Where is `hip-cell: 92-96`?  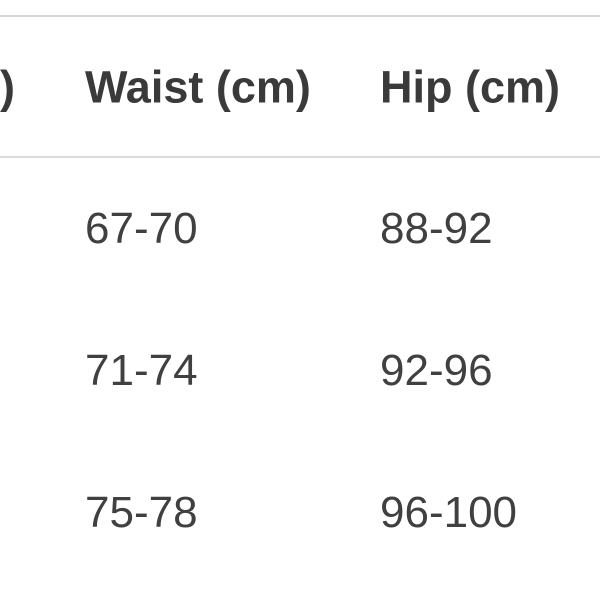
hip-cell: 92-96 is located at coordinates (436, 370).